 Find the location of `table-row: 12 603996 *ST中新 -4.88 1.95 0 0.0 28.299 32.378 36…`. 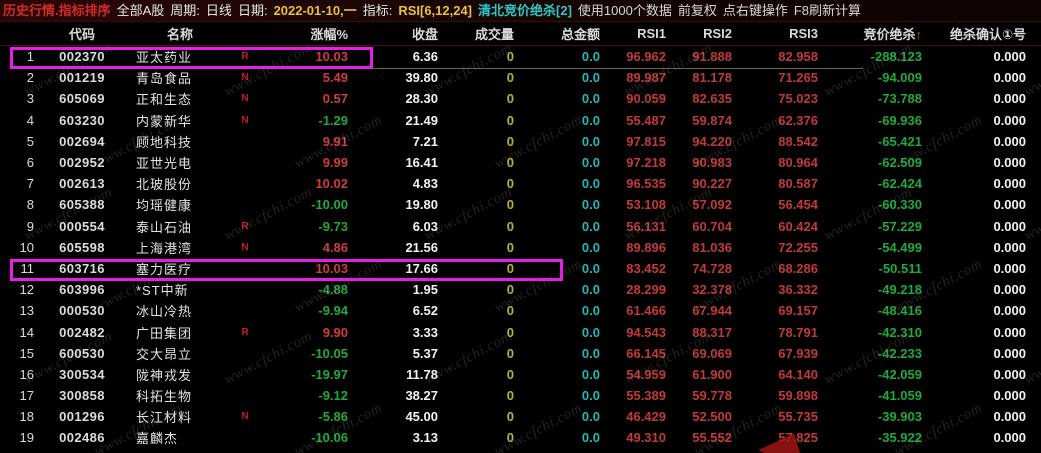

table-row: 12 603996 *ST中新 -4.88 1.95 0 0.0 28.299 32.378 36… is located at coordinates (520, 289).